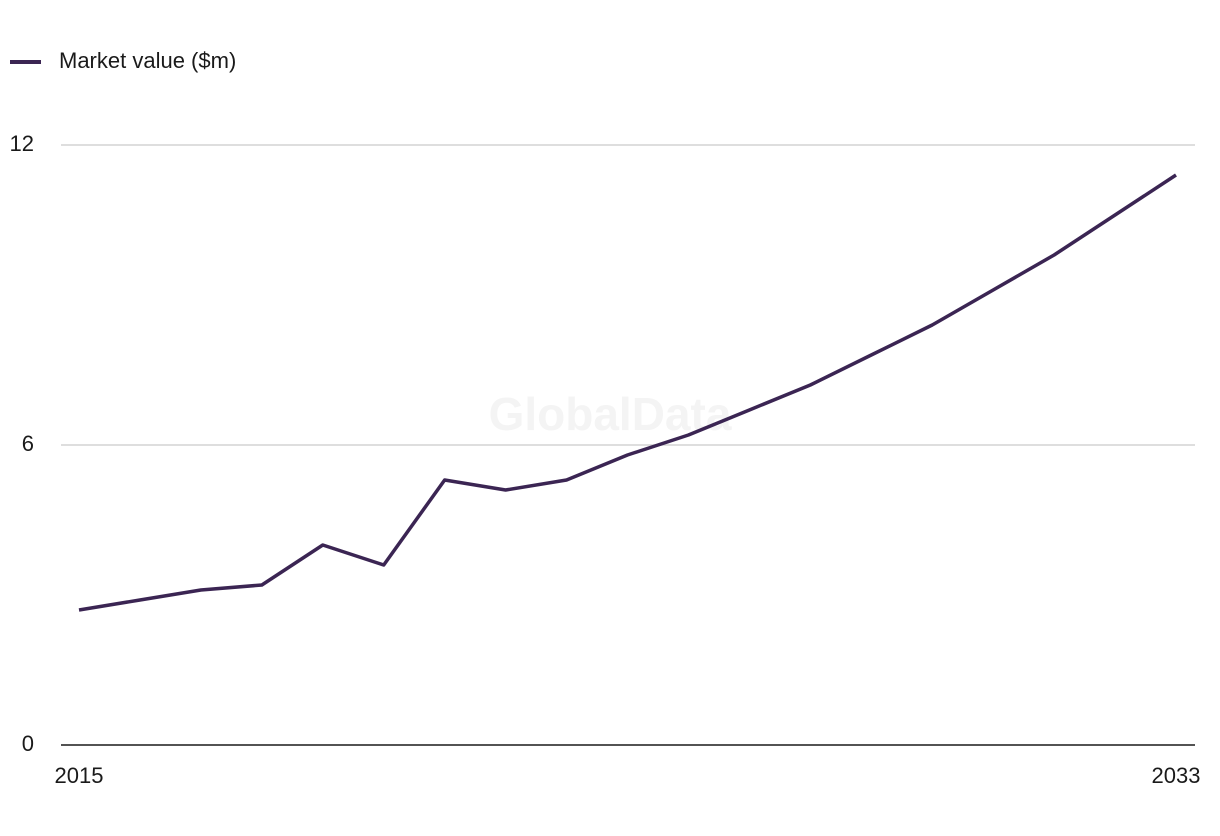  What do you see at coordinates (22, 143) in the screenshot?
I see `y-tick-label: 12` at bounding box center [22, 143].